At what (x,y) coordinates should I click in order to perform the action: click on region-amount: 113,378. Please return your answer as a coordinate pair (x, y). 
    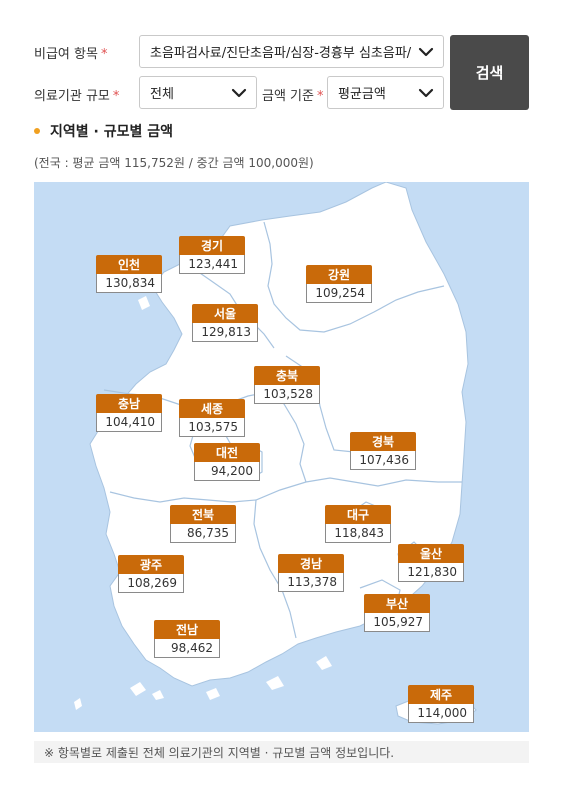
    Looking at the image, I should click on (311, 582).